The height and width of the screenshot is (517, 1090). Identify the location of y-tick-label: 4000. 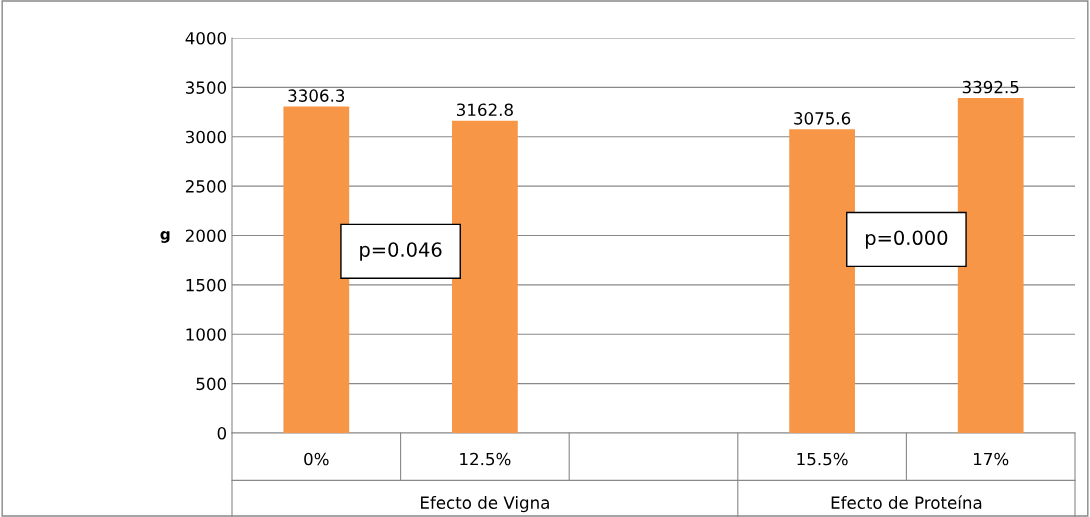
(206, 38).